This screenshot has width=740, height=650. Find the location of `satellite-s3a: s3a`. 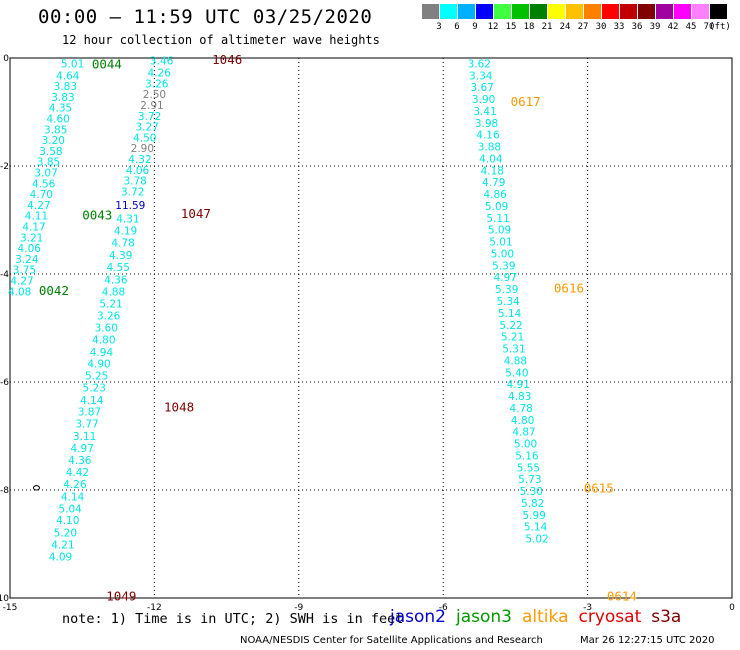

satellite-s3a: s3a is located at coordinates (666, 617).